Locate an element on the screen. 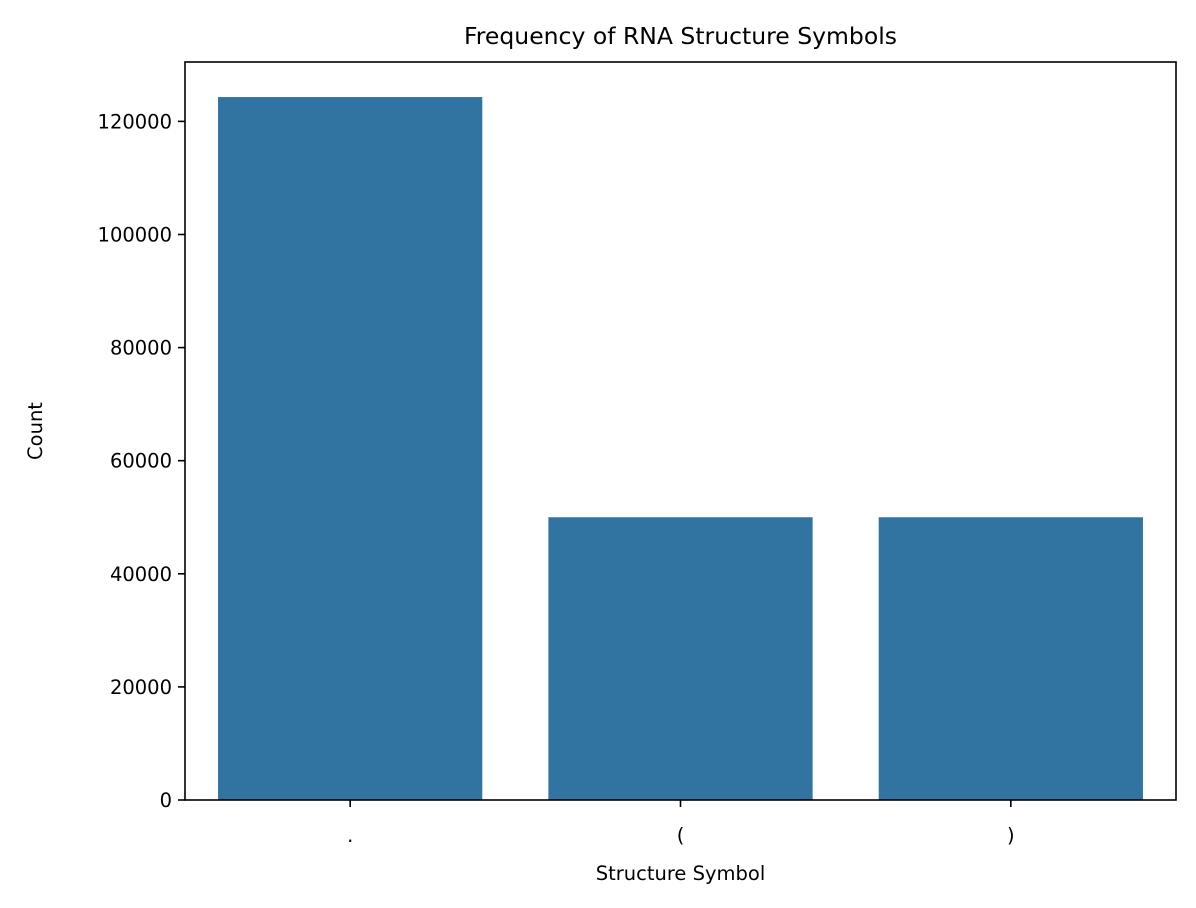 The width and height of the screenshot is (1196, 908). x-axis: . () is located at coordinates (681, 823).